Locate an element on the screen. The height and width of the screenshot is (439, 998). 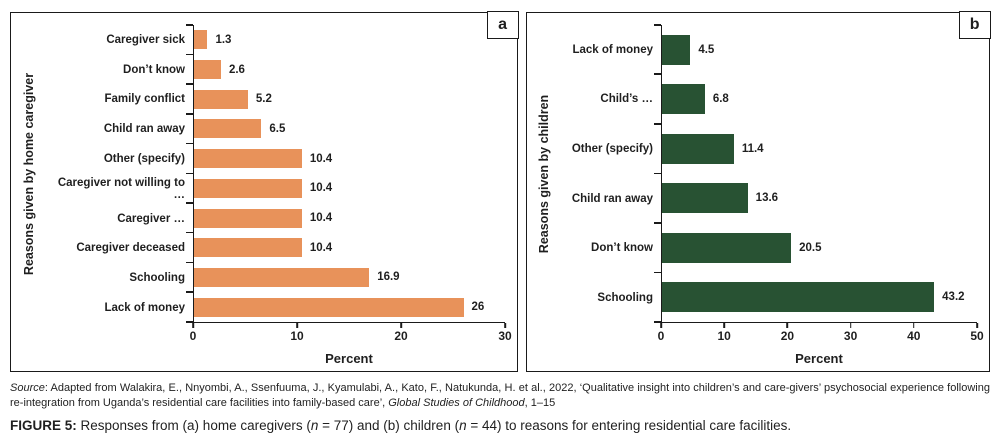
bar-row: 4.5 is located at coordinates (819, 50).